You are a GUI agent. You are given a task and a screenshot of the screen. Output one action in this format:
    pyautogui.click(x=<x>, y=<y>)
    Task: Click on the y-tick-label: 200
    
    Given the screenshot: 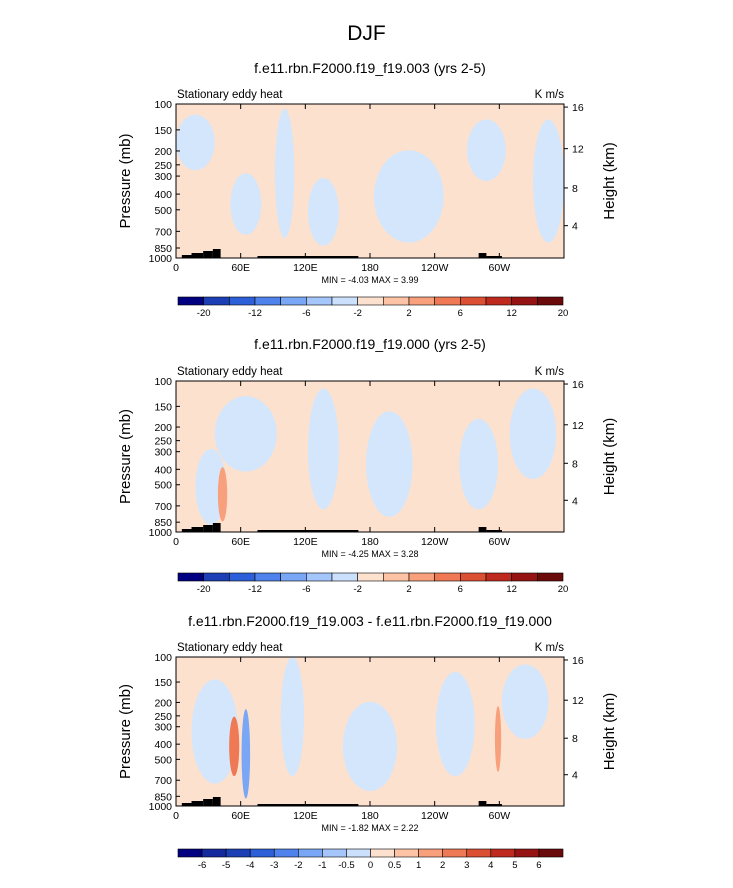 What is the action you would take?
    pyautogui.click(x=163, y=703)
    